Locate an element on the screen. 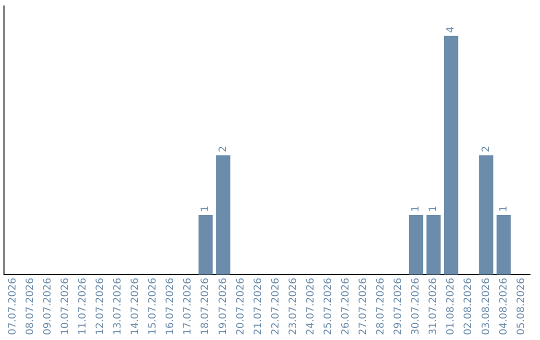  x-tick-label: 02.08.2026 is located at coordinates (468, 307).